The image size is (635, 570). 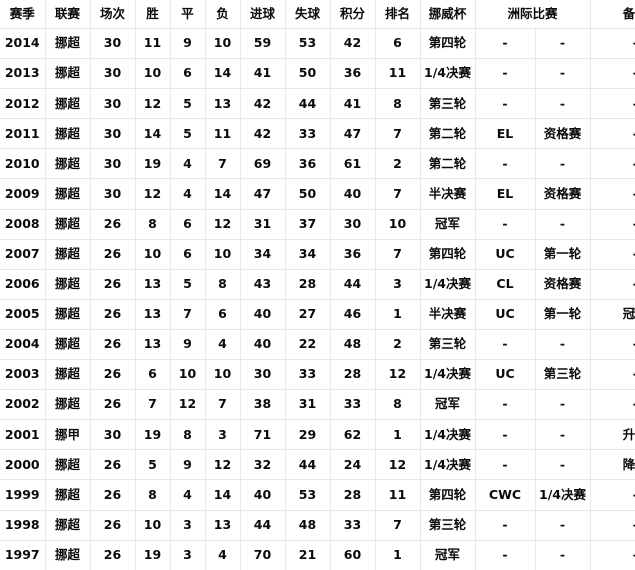 What do you see at coordinates (397, 284) in the screenshot?
I see `cell-rank: 3` at bounding box center [397, 284].